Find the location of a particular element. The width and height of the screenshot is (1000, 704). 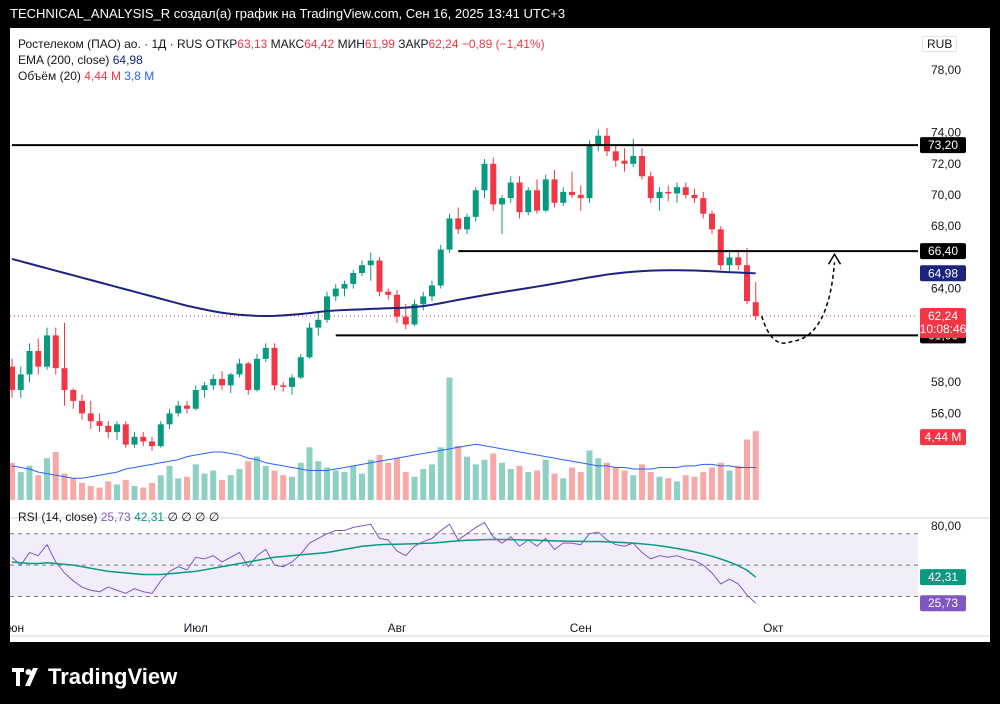

level-badge is located at coordinates (943, 251).